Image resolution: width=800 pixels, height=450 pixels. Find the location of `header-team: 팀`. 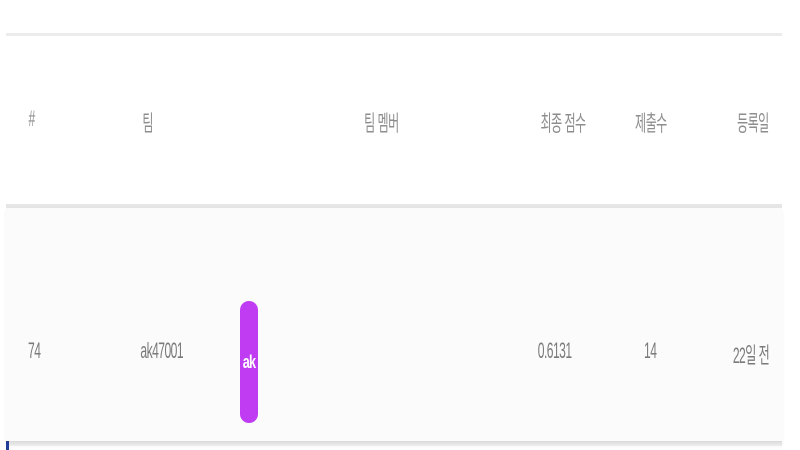

header-team: 팀 is located at coordinates (147, 123).